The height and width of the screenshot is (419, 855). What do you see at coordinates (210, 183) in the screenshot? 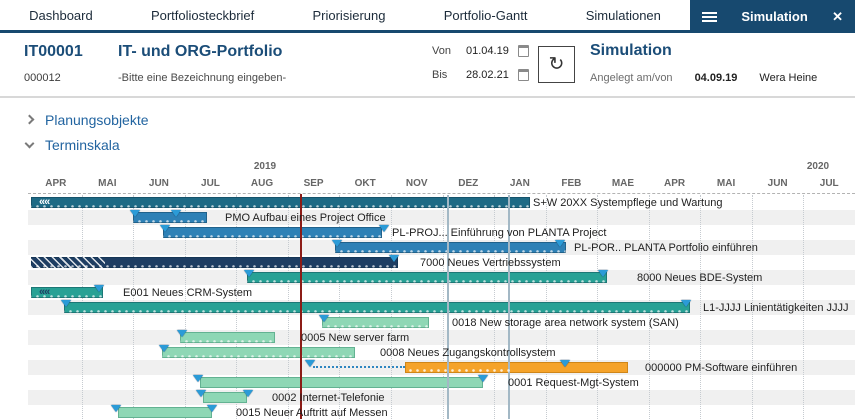
I see `month-label: JUL` at bounding box center [210, 183].